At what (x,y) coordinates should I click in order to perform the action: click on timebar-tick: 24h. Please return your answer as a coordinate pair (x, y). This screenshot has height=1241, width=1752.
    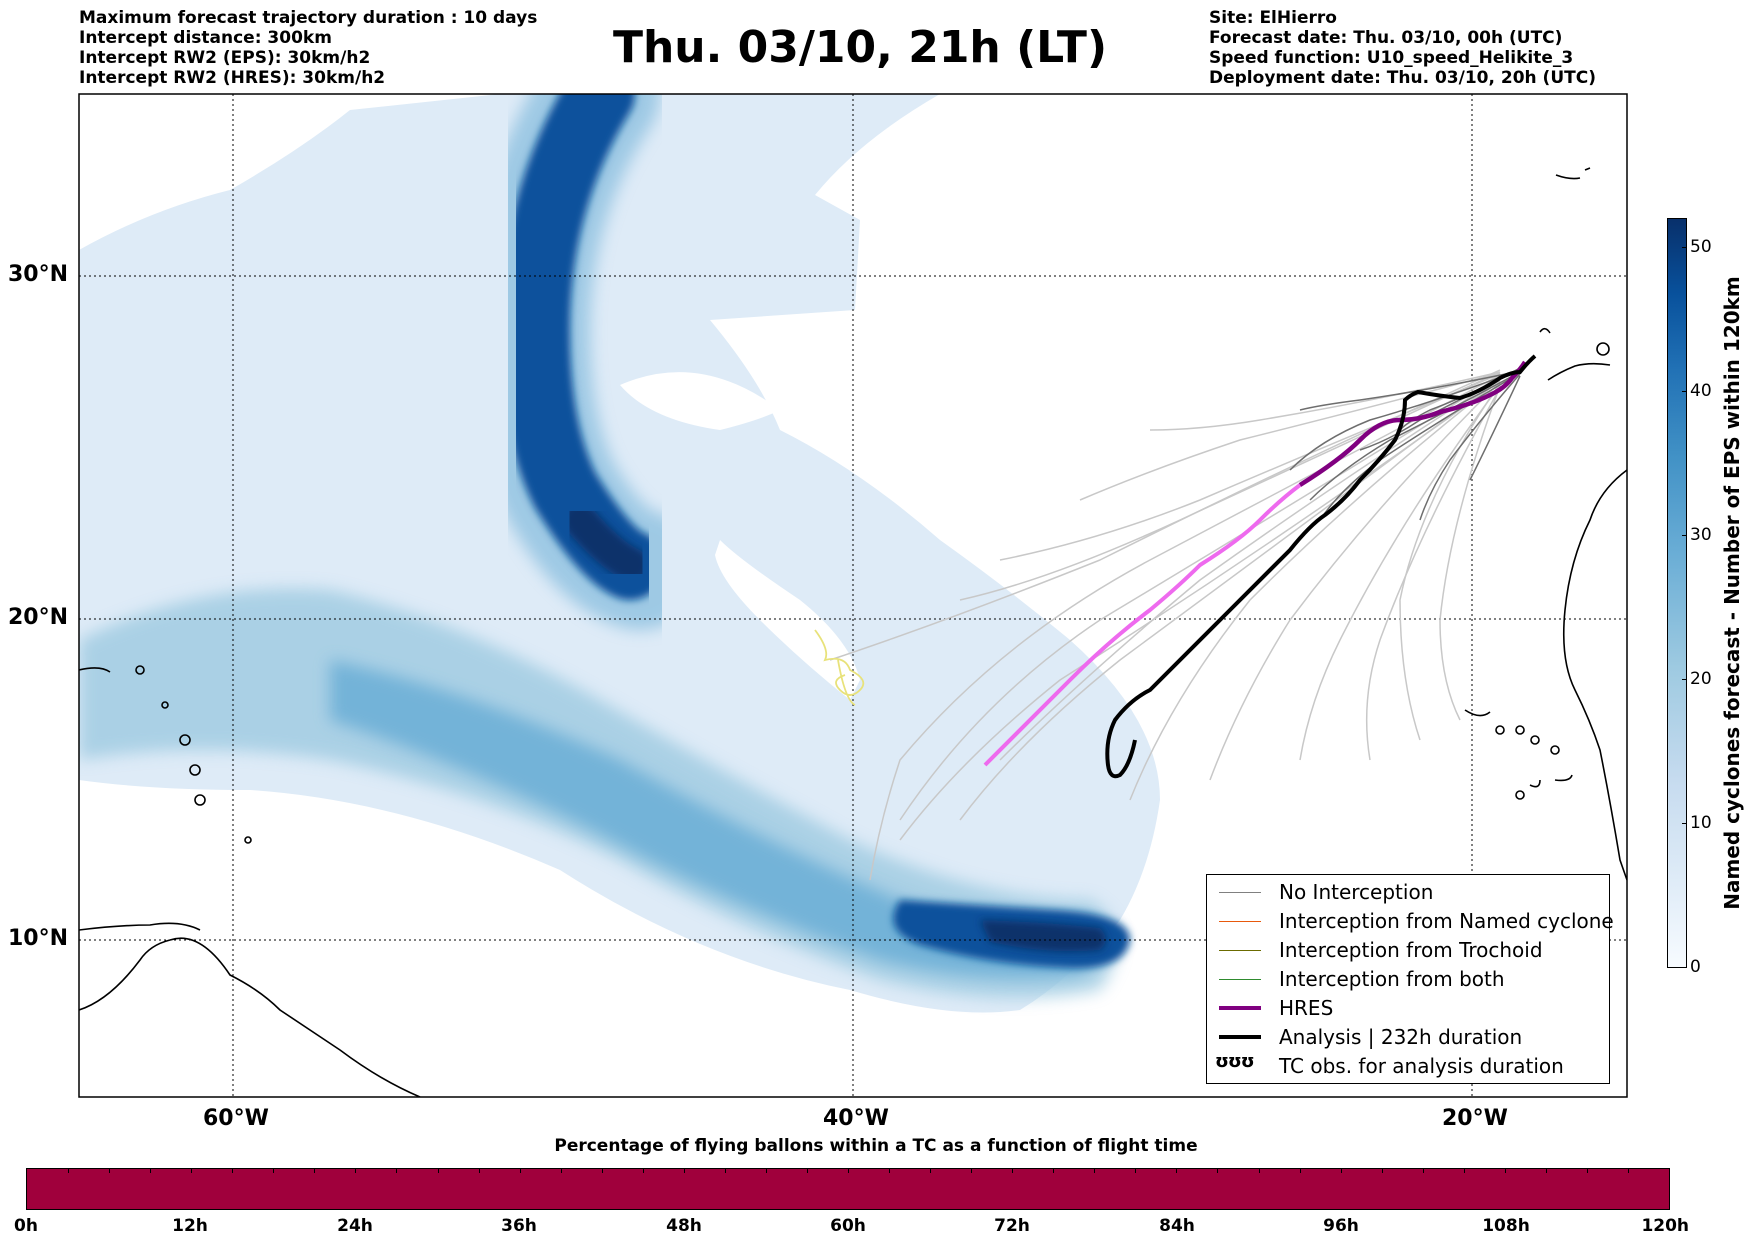
    Looking at the image, I should click on (355, 1226).